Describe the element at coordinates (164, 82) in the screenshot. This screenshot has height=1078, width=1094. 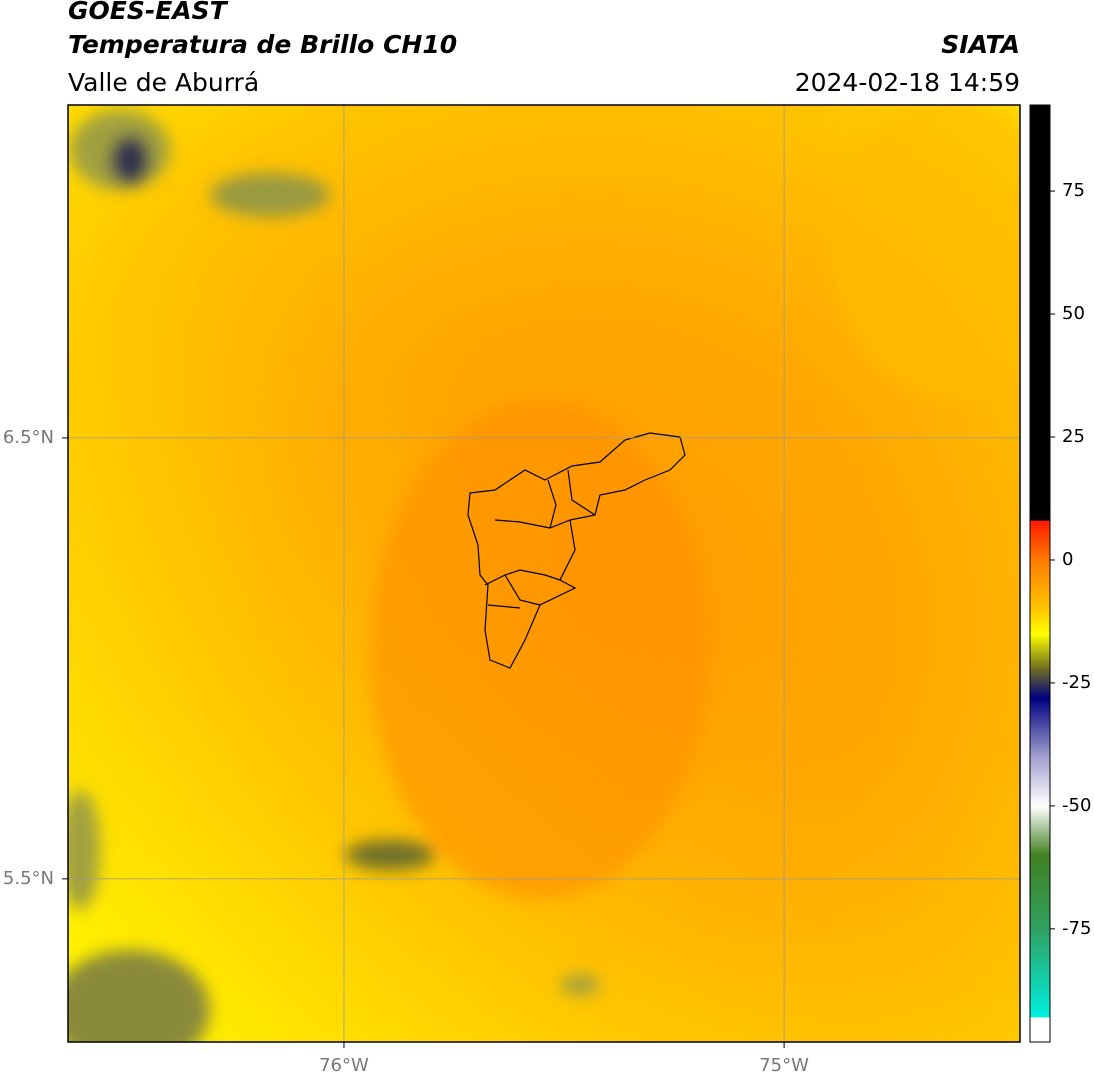
I see `region: Valle de Aburrá` at that location.